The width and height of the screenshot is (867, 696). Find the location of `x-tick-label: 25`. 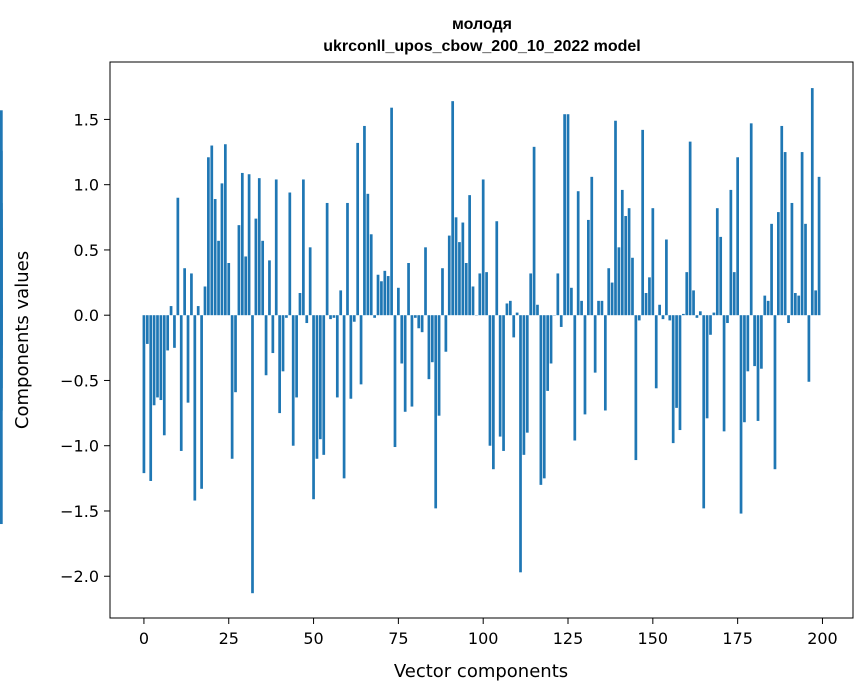

x-tick-label: 25 is located at coordinates (229, 638).